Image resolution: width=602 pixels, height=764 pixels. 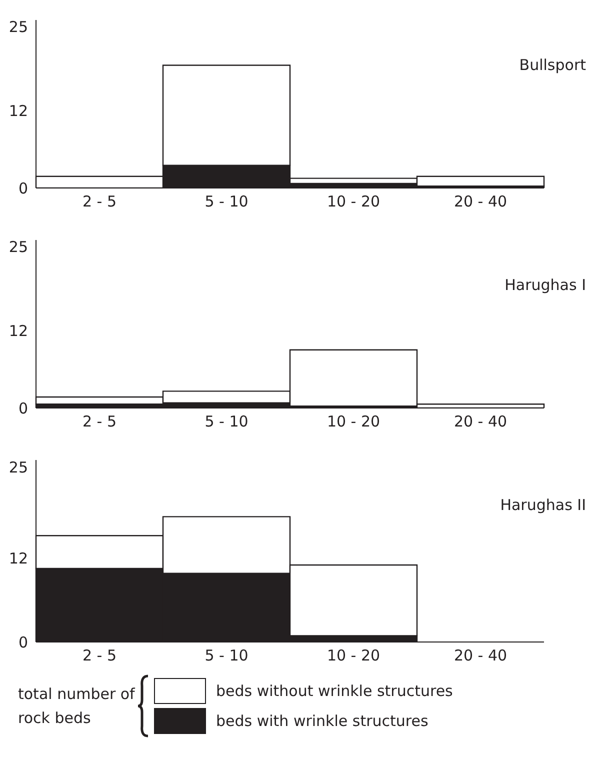 I want to click on legend-label: beds with wrinkle structures, so click(x=322, y=721).